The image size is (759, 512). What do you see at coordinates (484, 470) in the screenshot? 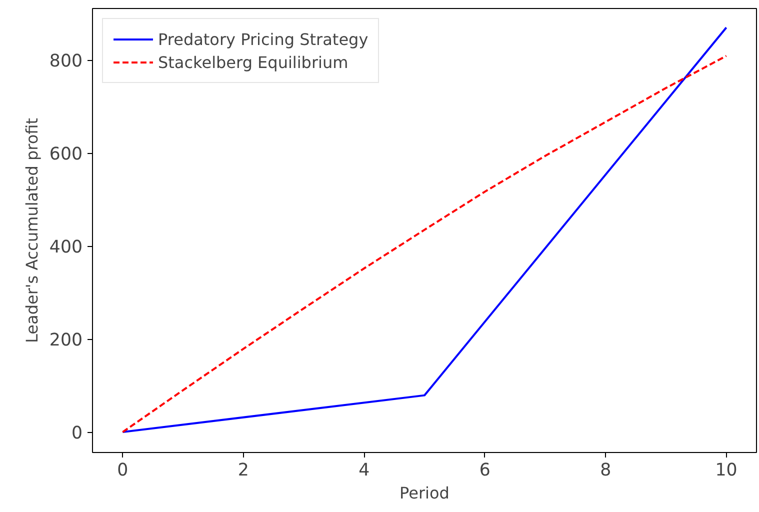
I see `x-tick-label: 6` at bounding box center [484, 470].